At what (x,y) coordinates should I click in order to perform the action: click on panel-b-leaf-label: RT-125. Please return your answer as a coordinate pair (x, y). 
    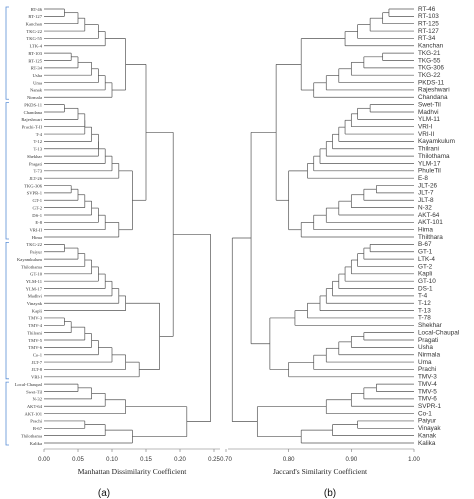
    Looking at the image, I should click on (428, 24).